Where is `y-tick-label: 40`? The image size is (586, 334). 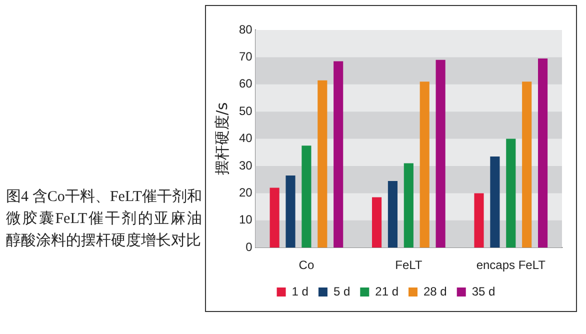 y-tick-label: 40 is located at coordinates (245, 138).